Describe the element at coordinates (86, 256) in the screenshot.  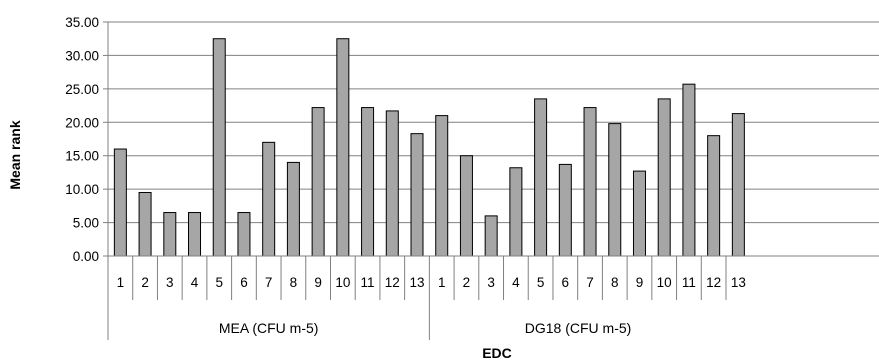
I see `y-tick-label: 0.00` at that location.